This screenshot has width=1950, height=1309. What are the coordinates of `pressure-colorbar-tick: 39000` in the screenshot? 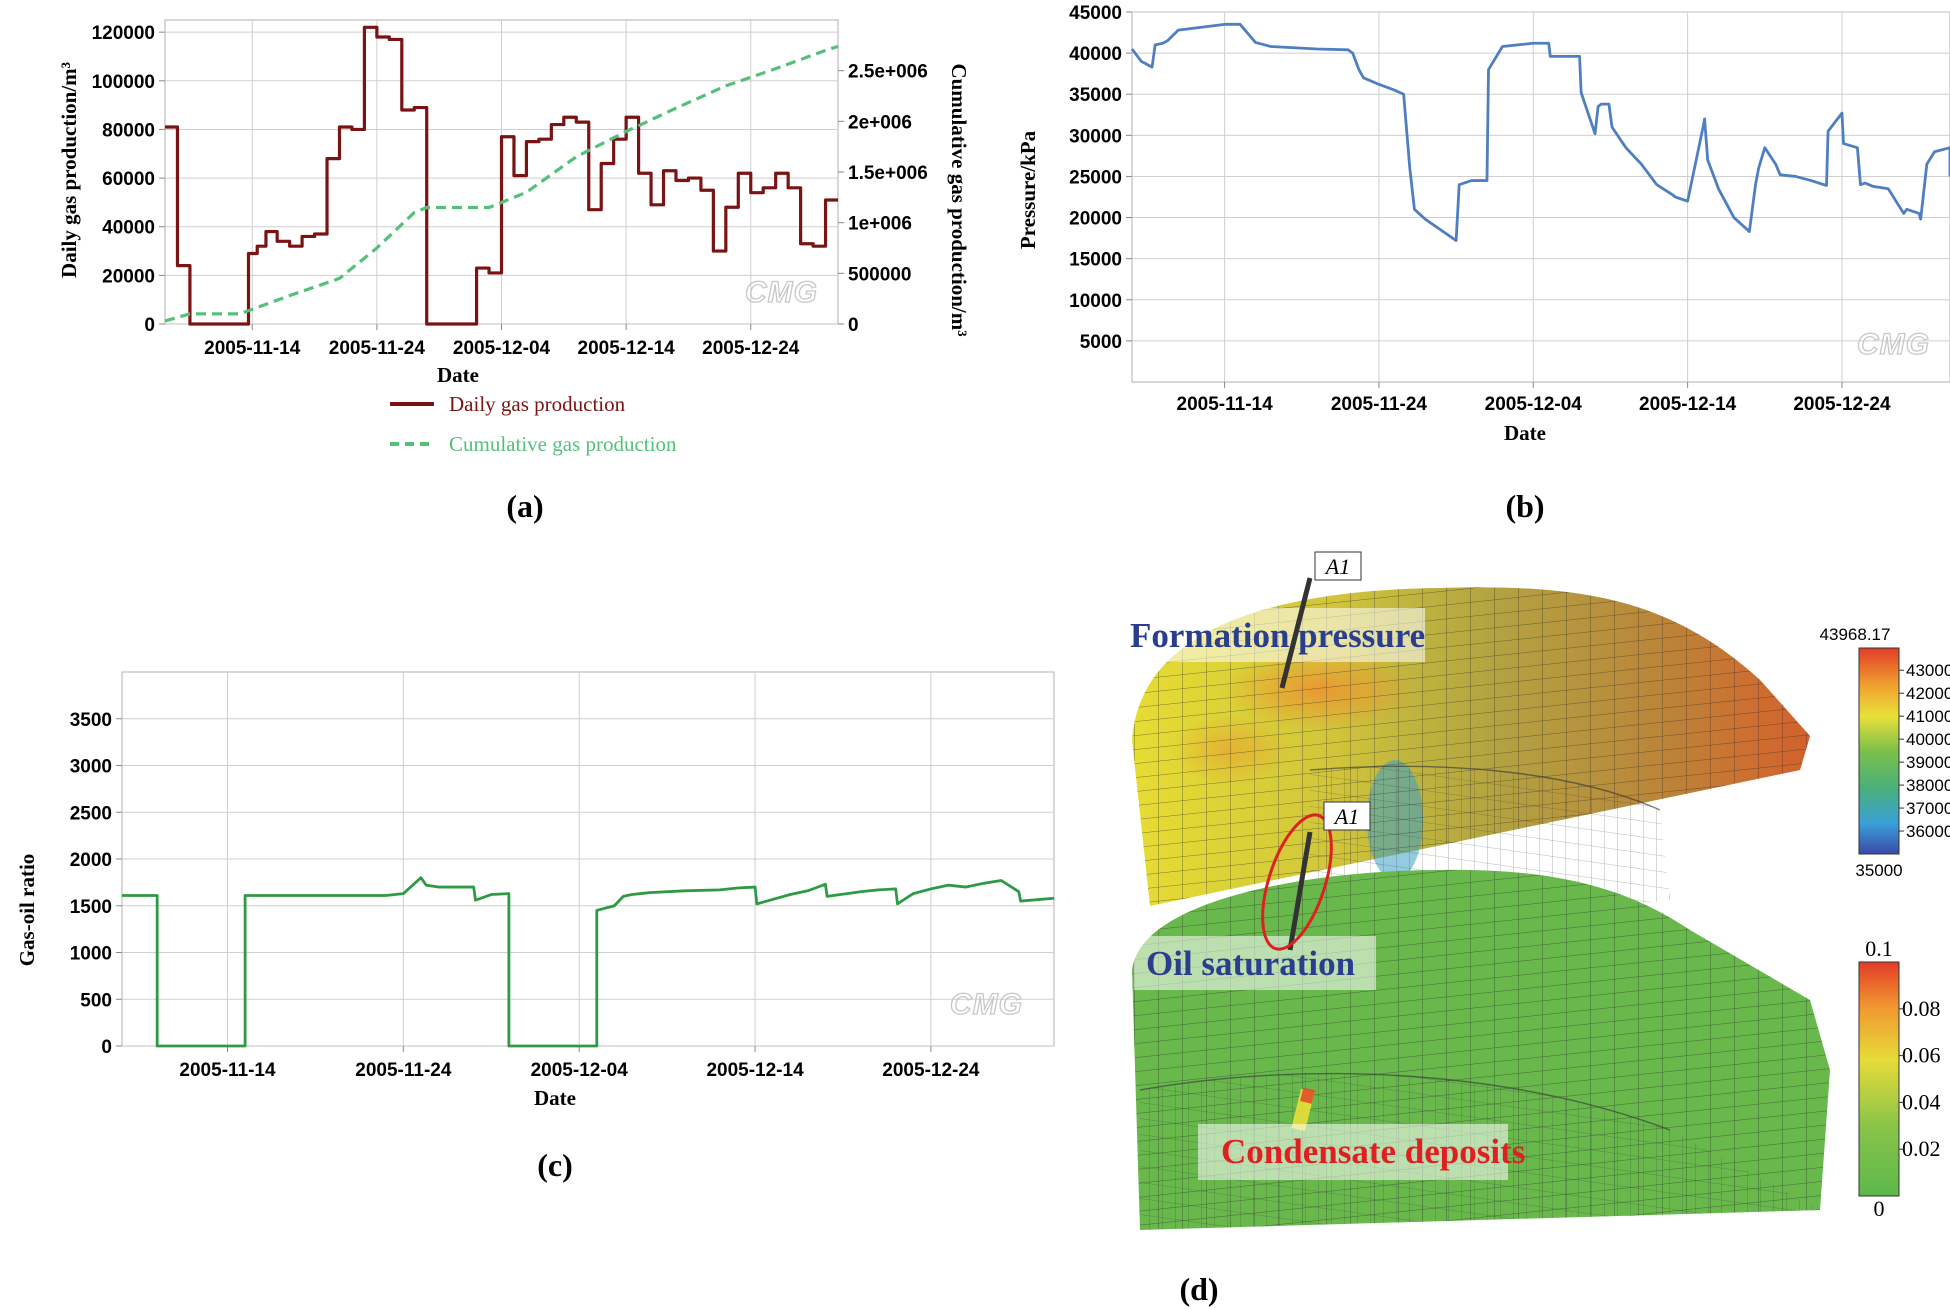 It's located at (1928, 762).